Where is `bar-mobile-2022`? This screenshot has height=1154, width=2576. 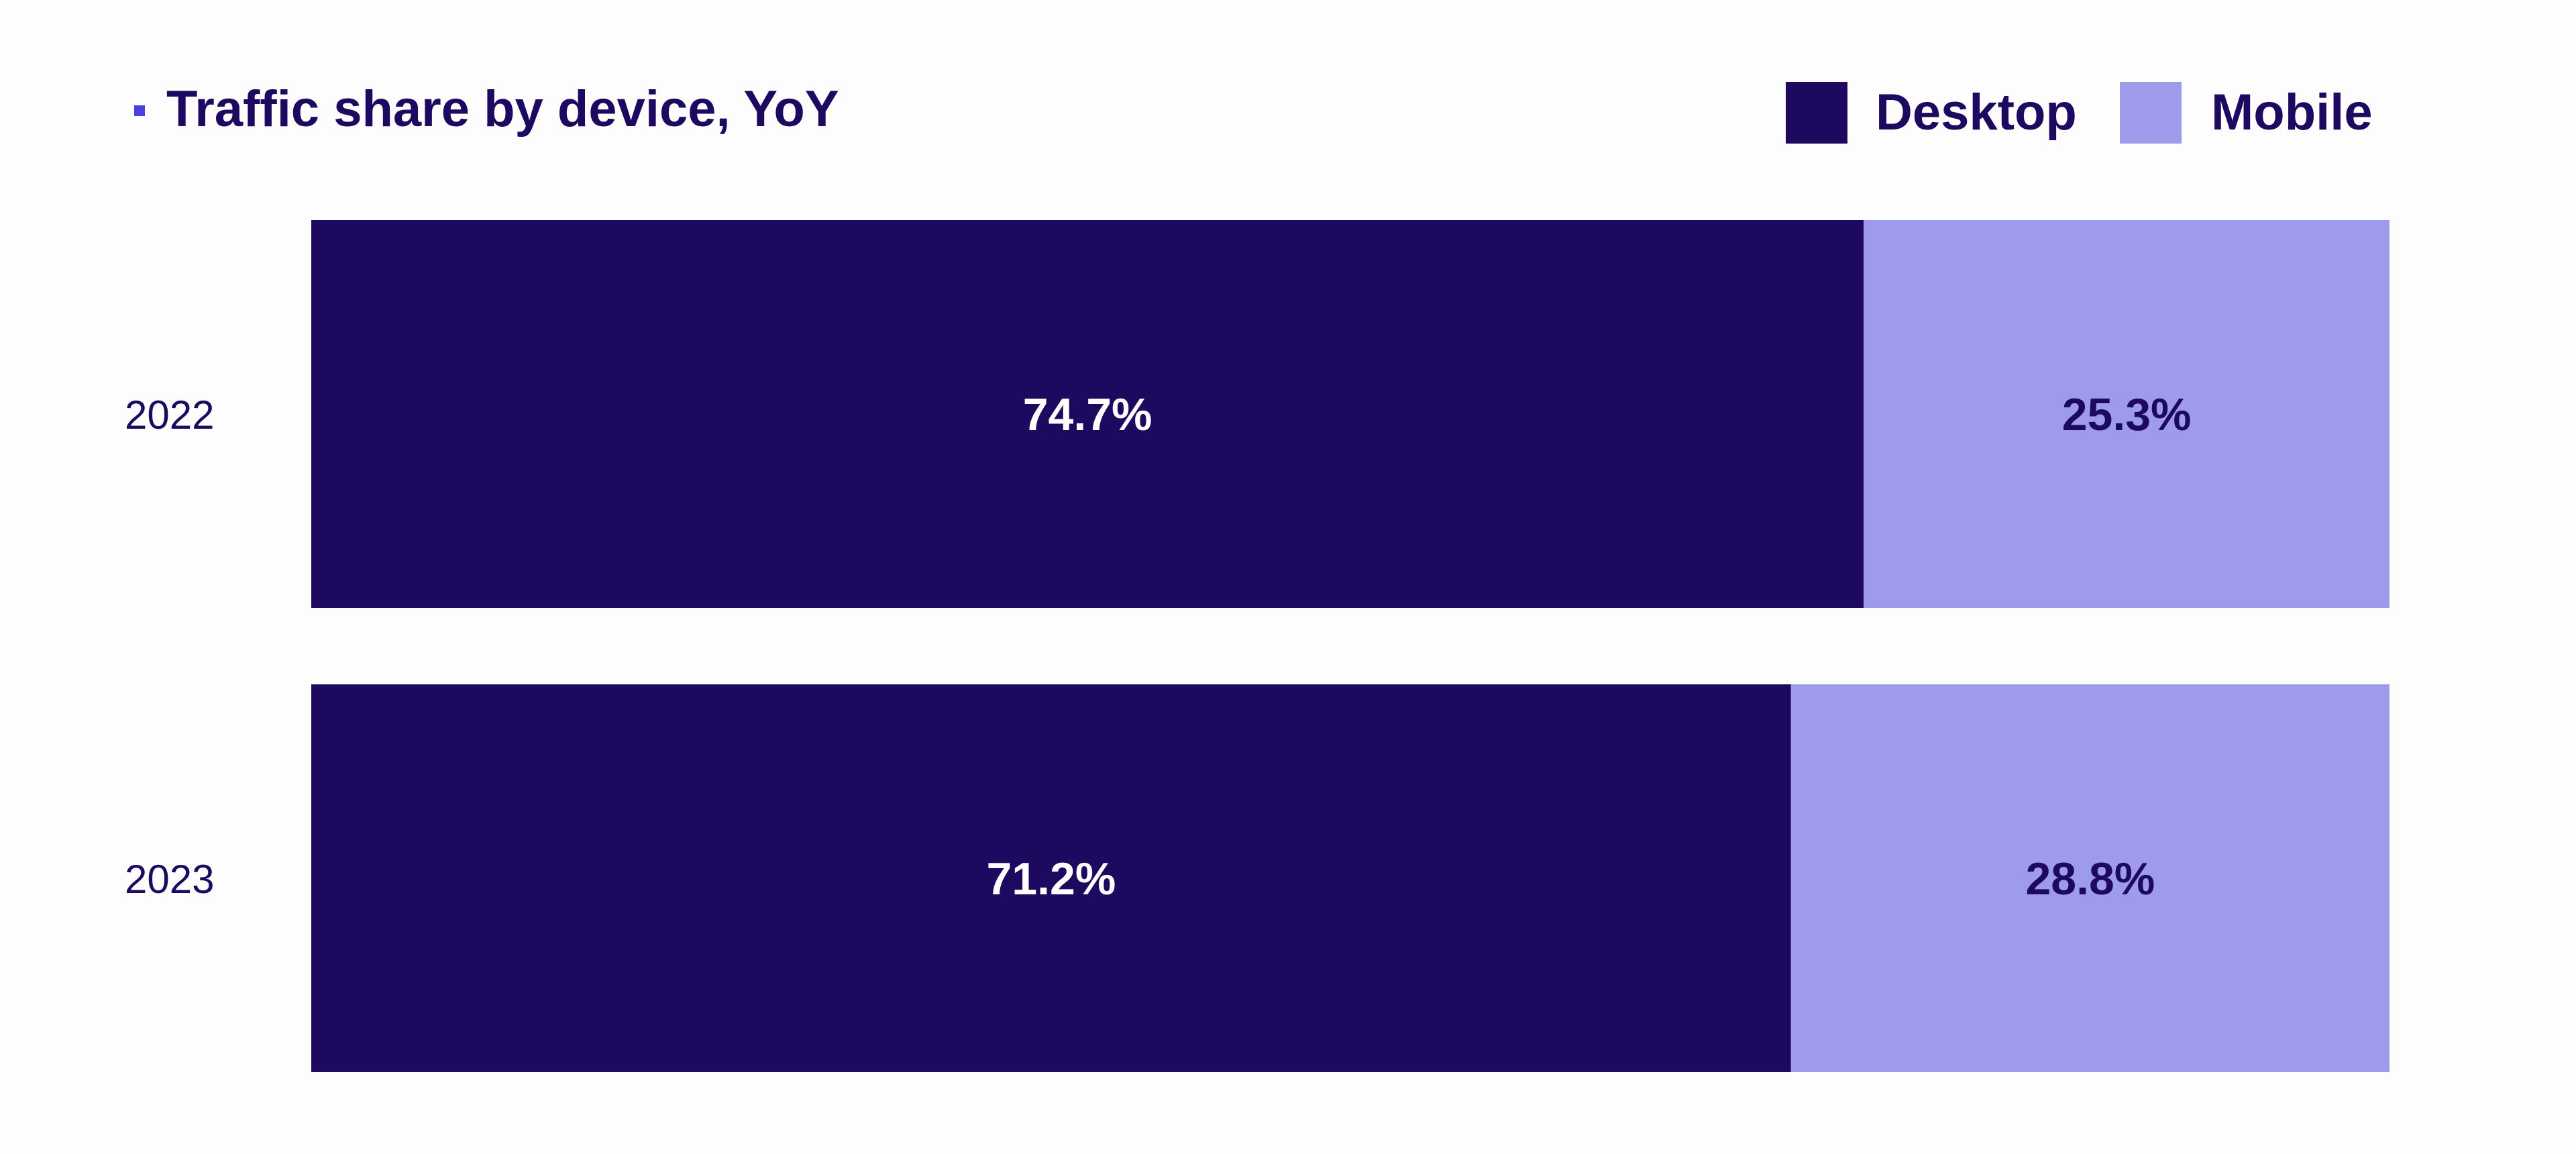 bar-mobile-2022 is located at coordinates (2127, 414).